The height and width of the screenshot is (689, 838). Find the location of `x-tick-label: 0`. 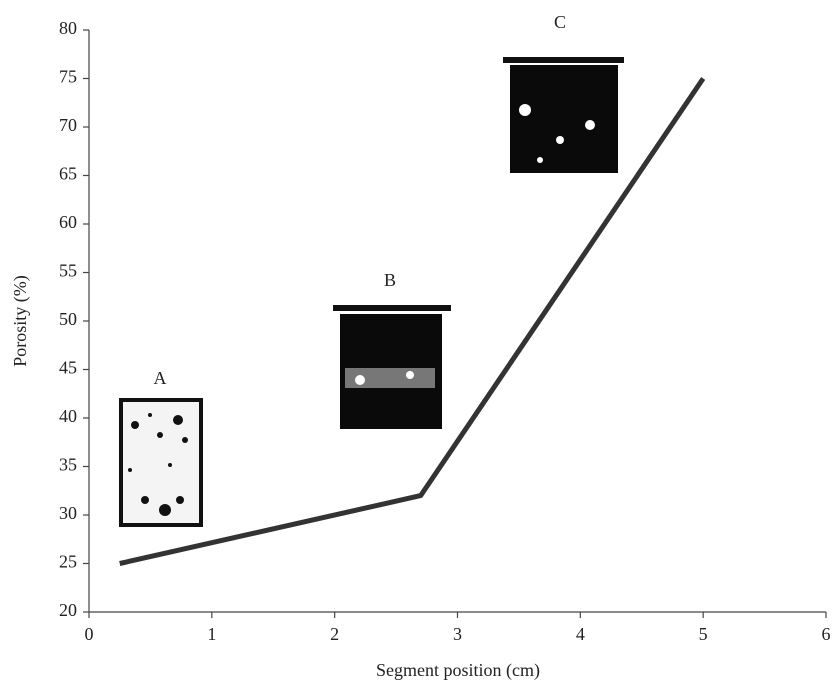

x-tick-label: 0 is located at coordinates (89, 634).